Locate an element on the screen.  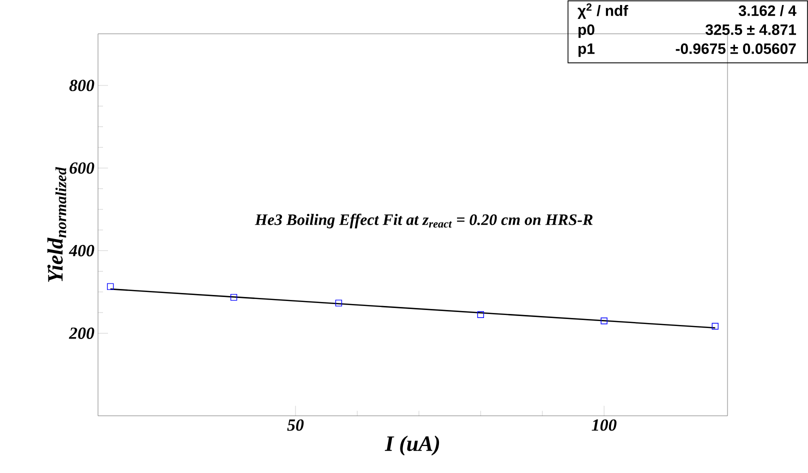
y-tick-label: 800 is located at coordinates (81, 86).